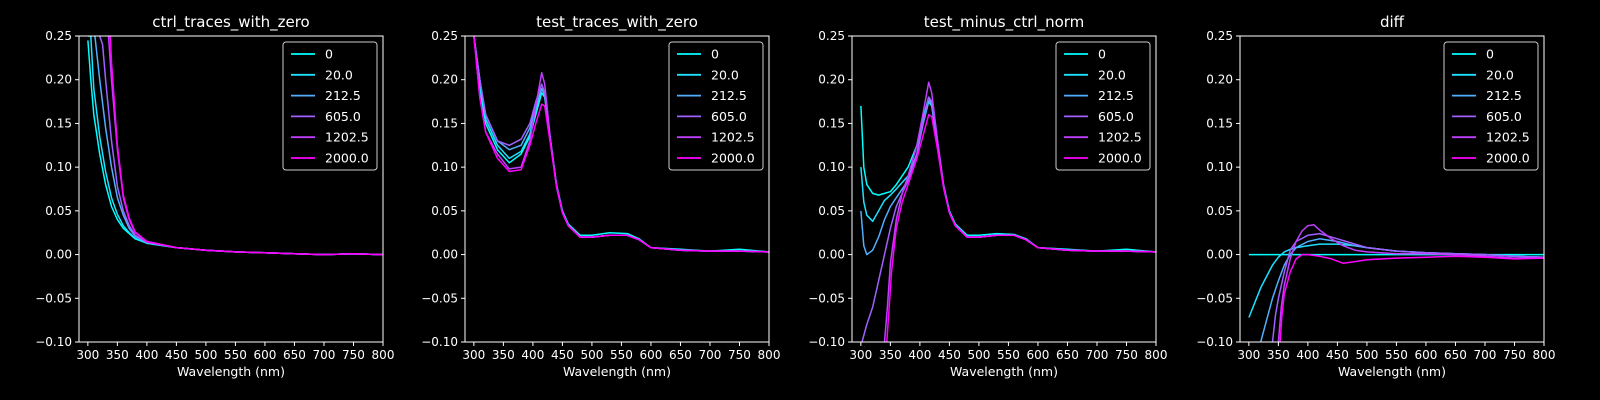 The image size is (1600, 400). I want to click on chart-title: test_minus_ctrl_norm, so click(1004, 22).